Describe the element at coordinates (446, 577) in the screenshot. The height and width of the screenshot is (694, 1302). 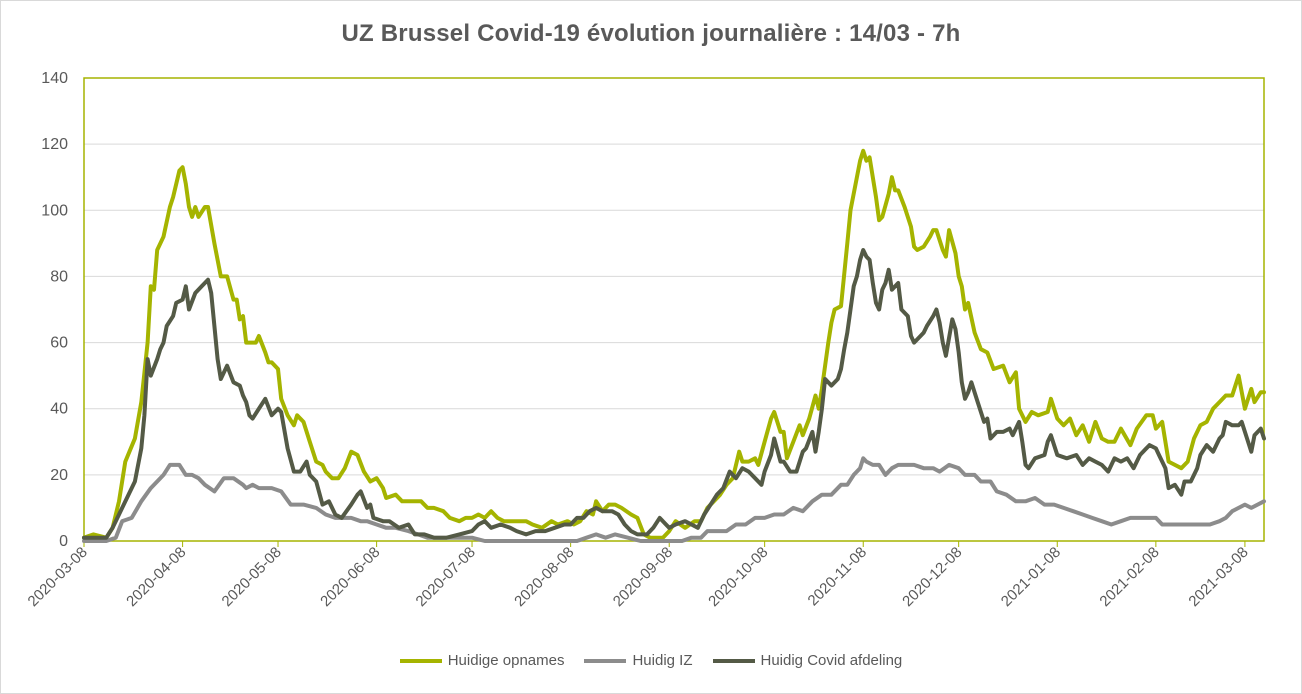
I see `x-tick-label: 2020-07-08` at that location.